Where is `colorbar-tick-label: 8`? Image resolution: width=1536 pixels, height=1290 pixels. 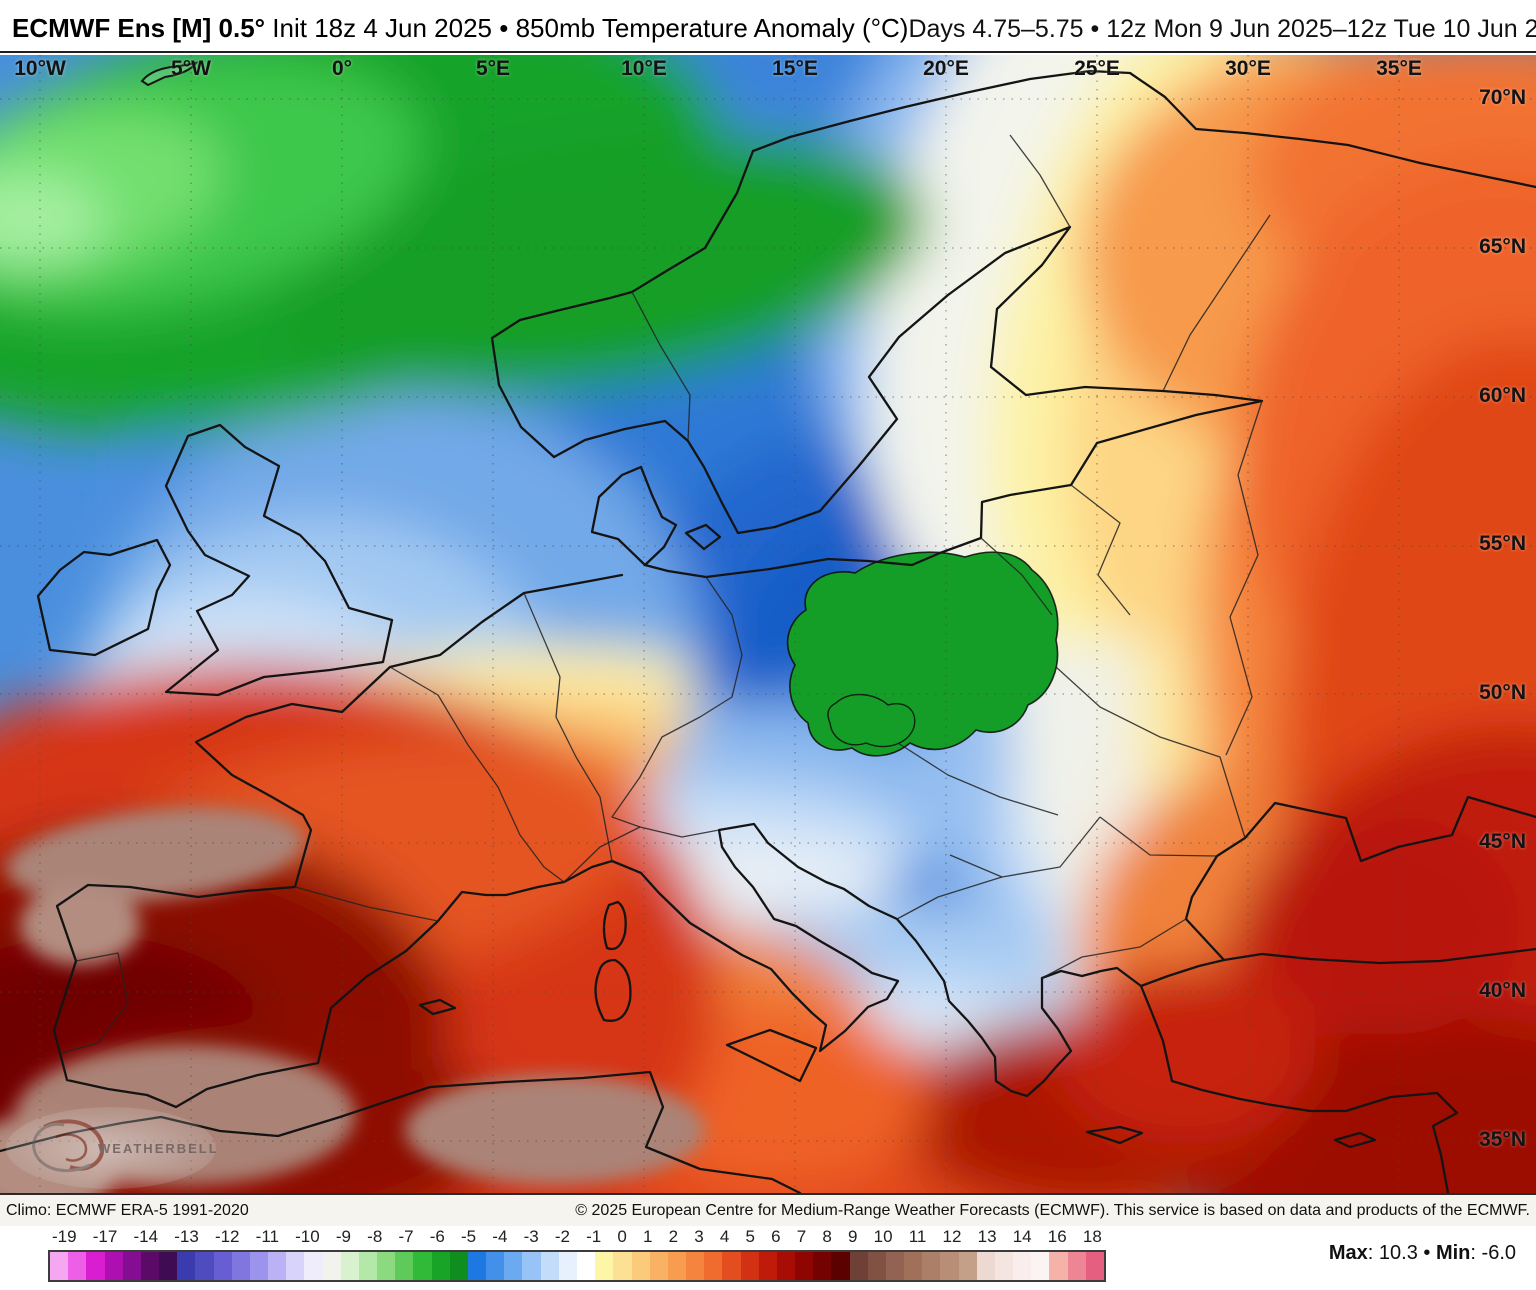
colorbar-tick-label: 8 is located at coordinates (827, 1236).